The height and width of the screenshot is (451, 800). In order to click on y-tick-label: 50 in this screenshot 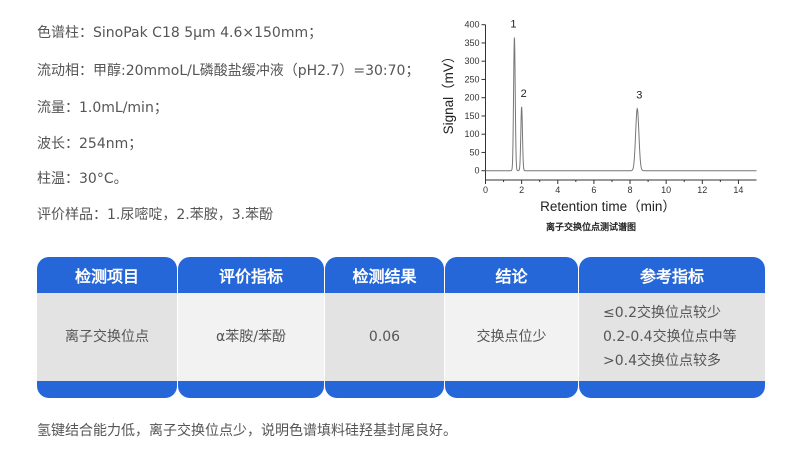, I will do `click(474, 152)`.